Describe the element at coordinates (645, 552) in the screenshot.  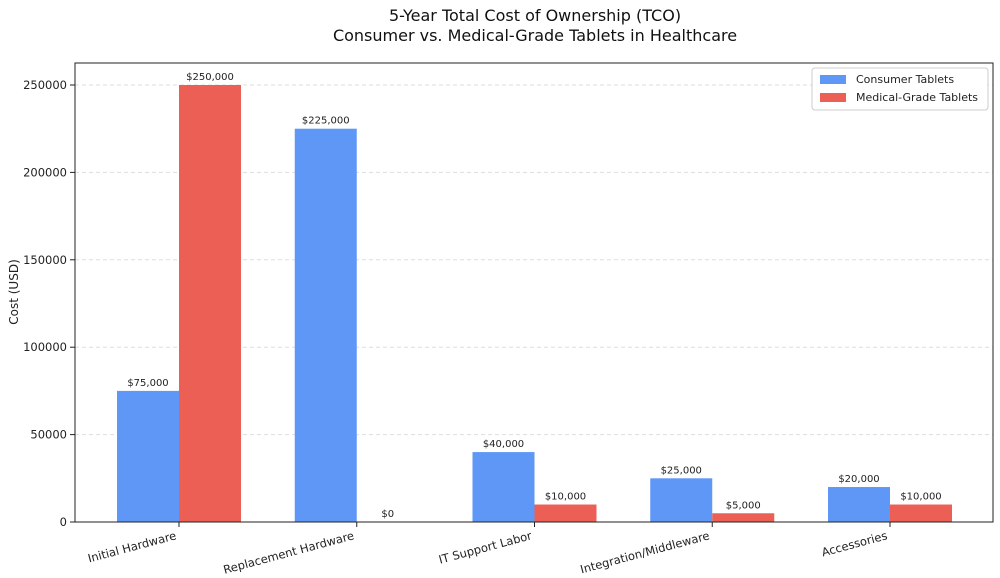
I see `x-tick-label: Integration/Middleware` at that location.